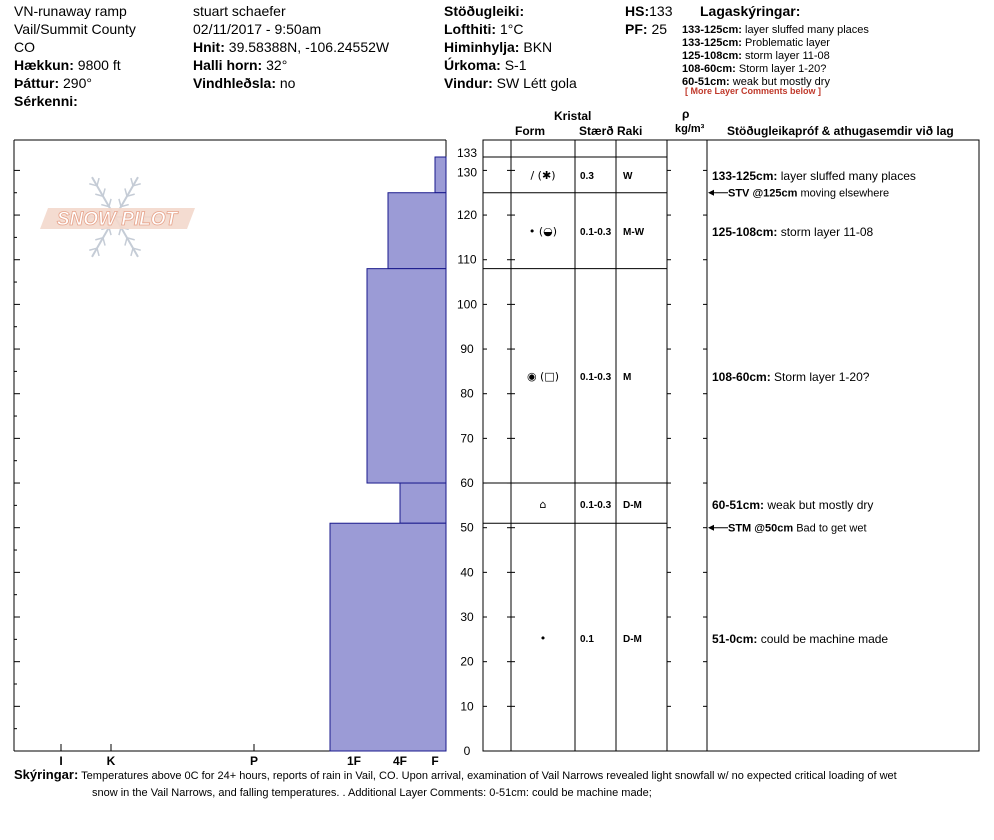 This screenshot has width=994, height=840. I want to click on depth-tick-label: 130, so click(467, 172).